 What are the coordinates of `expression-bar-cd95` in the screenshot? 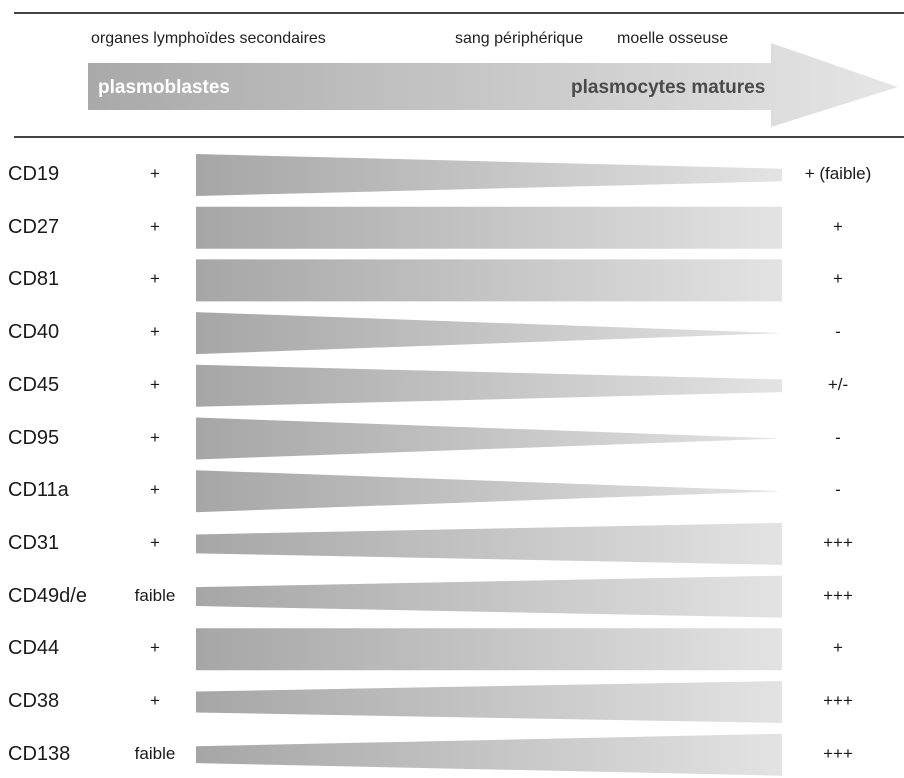 It's located at (489, 438).